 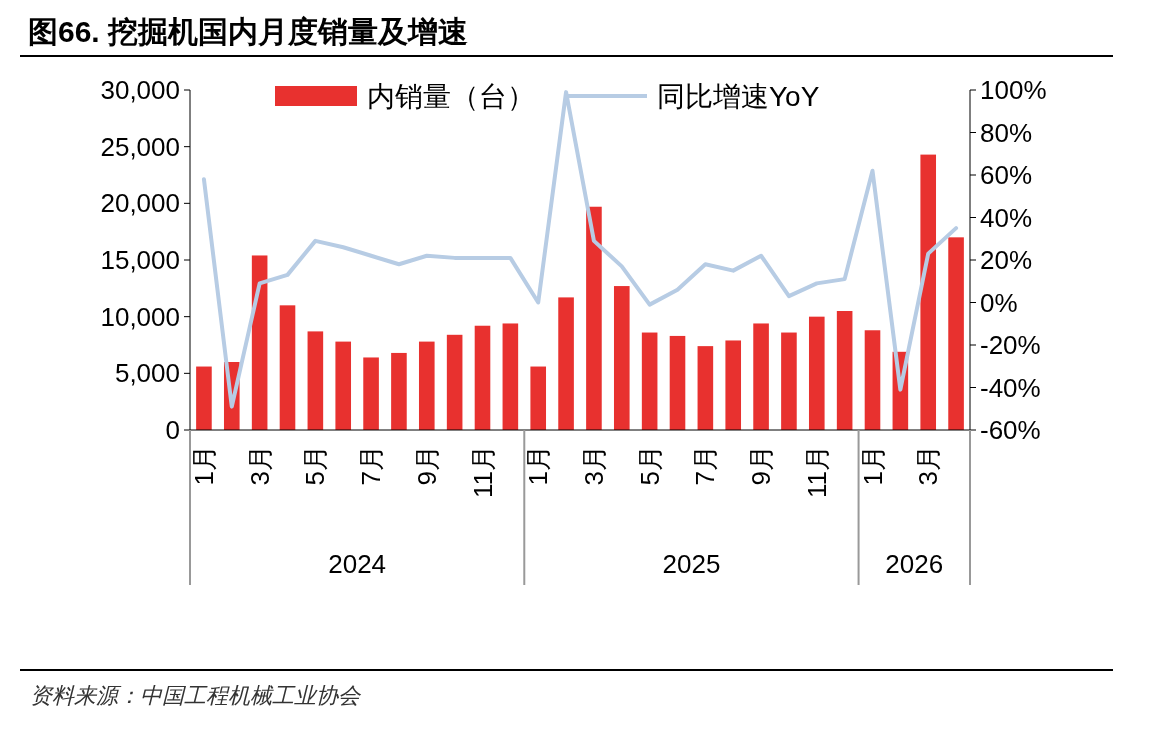 I want to click on y-tick-label: 20,000, so click(x=140, y=203).